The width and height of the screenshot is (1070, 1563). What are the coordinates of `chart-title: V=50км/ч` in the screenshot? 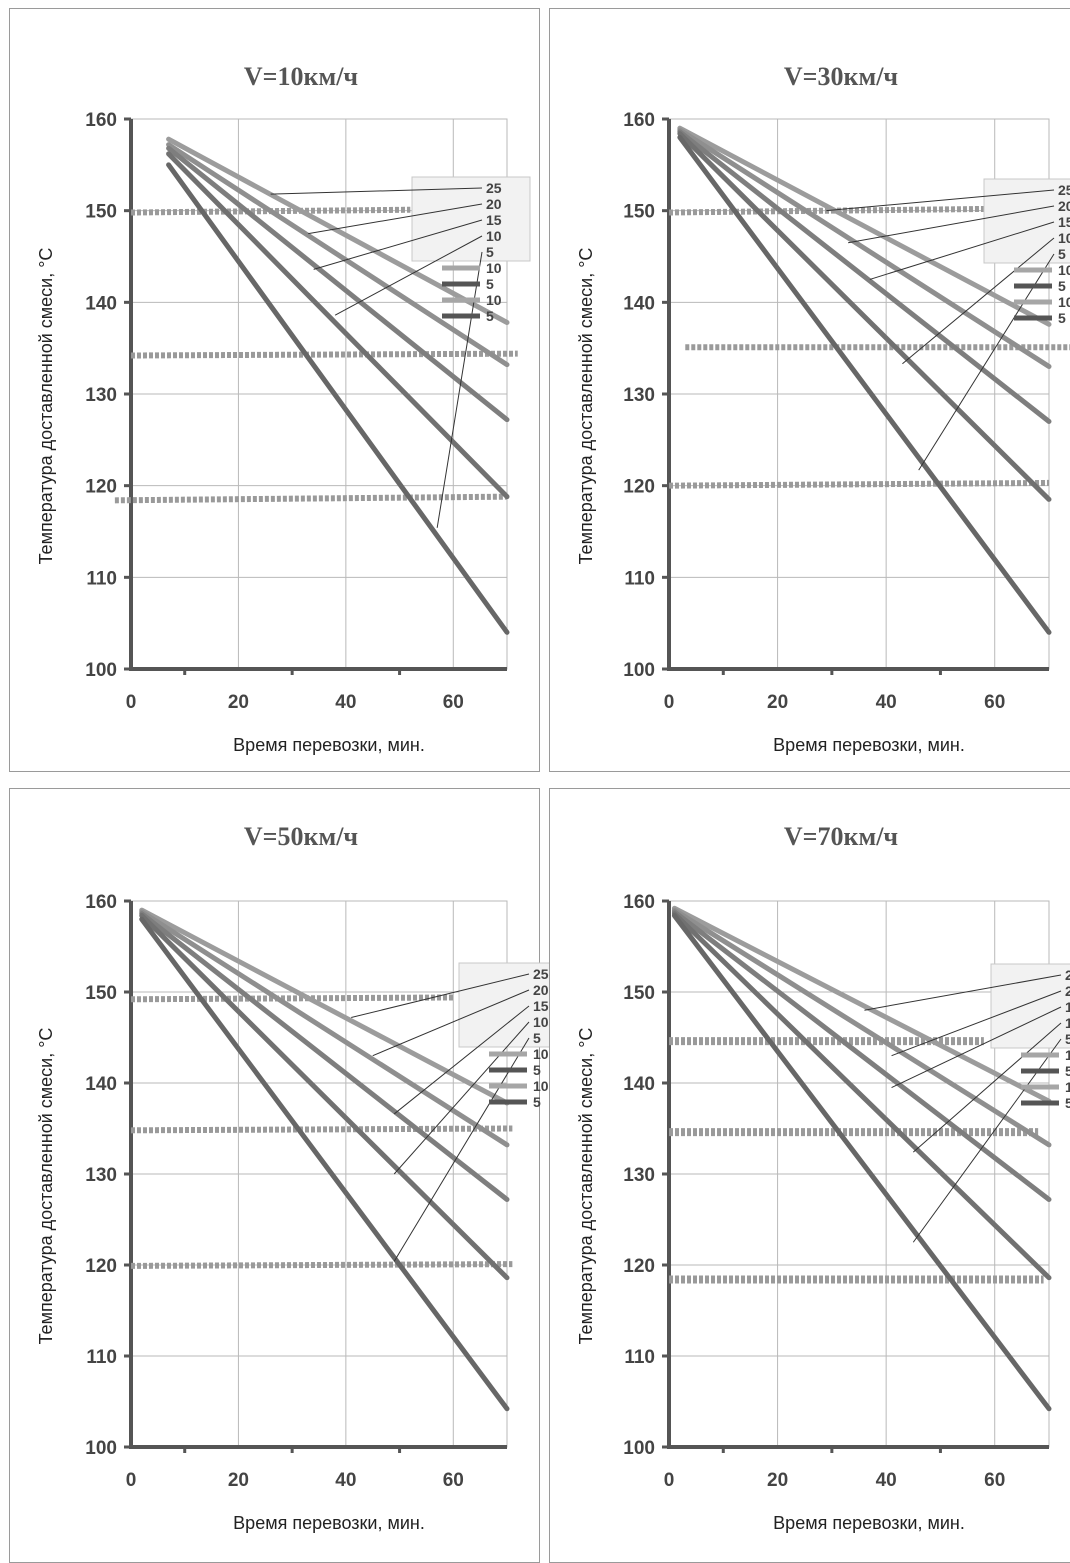 It's located at (301, 836).